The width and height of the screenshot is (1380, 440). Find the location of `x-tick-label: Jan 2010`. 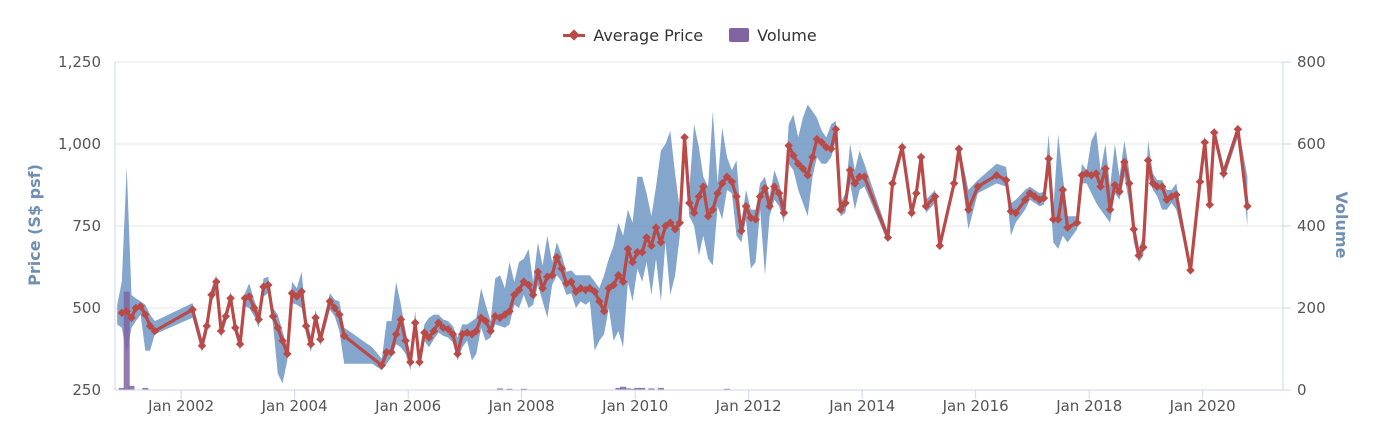

x-tick-label: Jan 2010 is located at coordinates (634, 406).